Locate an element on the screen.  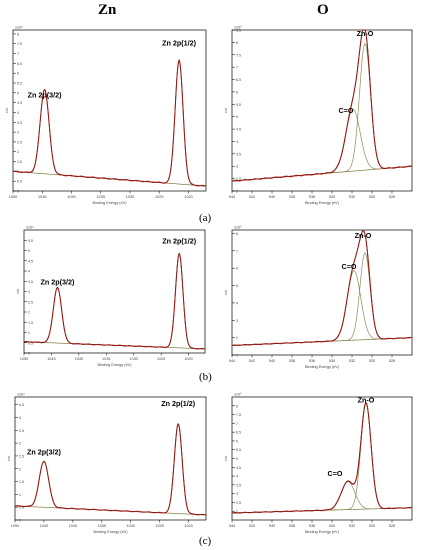
column-title-o: O is located at coordinates (323, 10).